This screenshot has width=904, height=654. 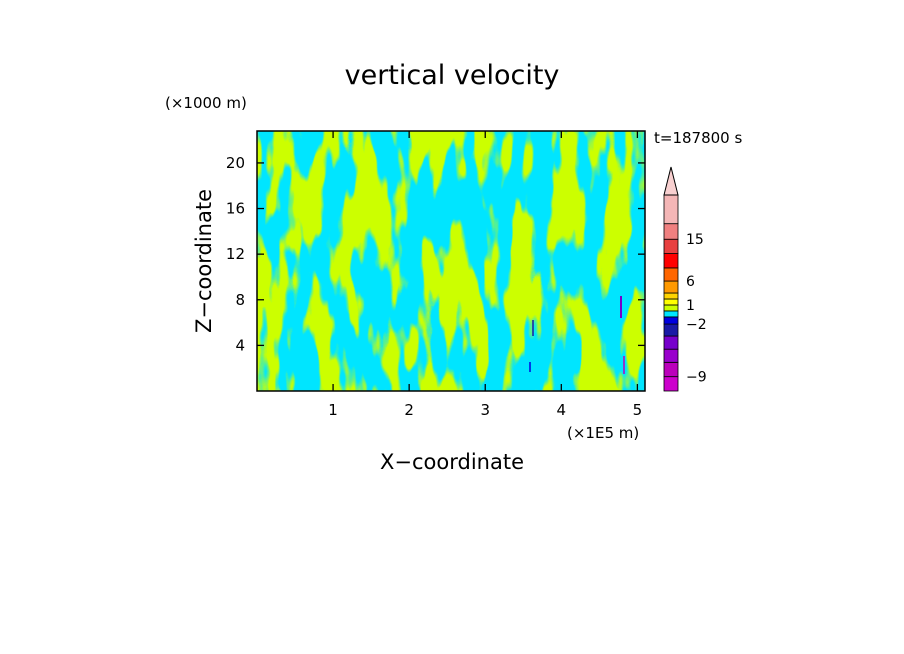 What do you see at coordinates (695, 240) in the screenshot?
I see `colorbar-label: 15` at bounding box center [695, 240].